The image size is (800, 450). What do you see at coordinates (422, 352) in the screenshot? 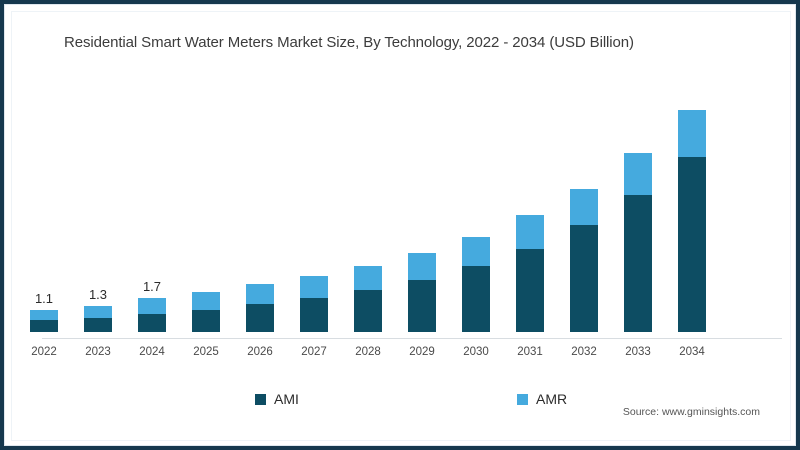
I see `x-axis-tick-2029: 2029` at bounding box center [422, 352].